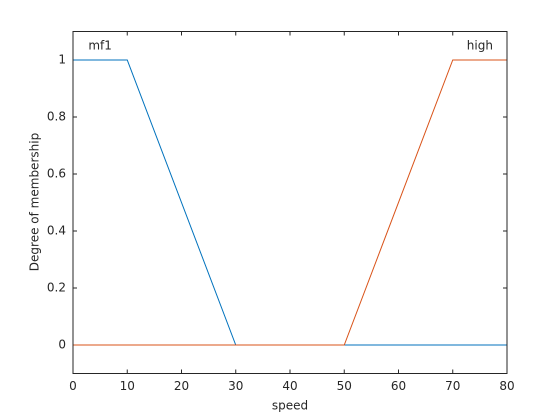 The height and width of the screenshot is (420, 560). I want to click on y-tick-label: 0.8, so click(56, 117).